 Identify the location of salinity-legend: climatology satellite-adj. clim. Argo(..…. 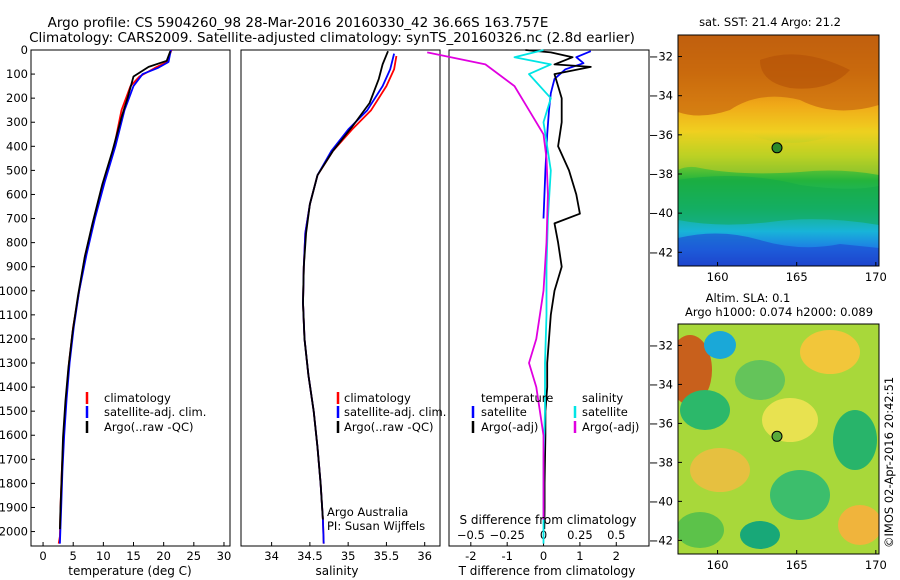
(391, 412).